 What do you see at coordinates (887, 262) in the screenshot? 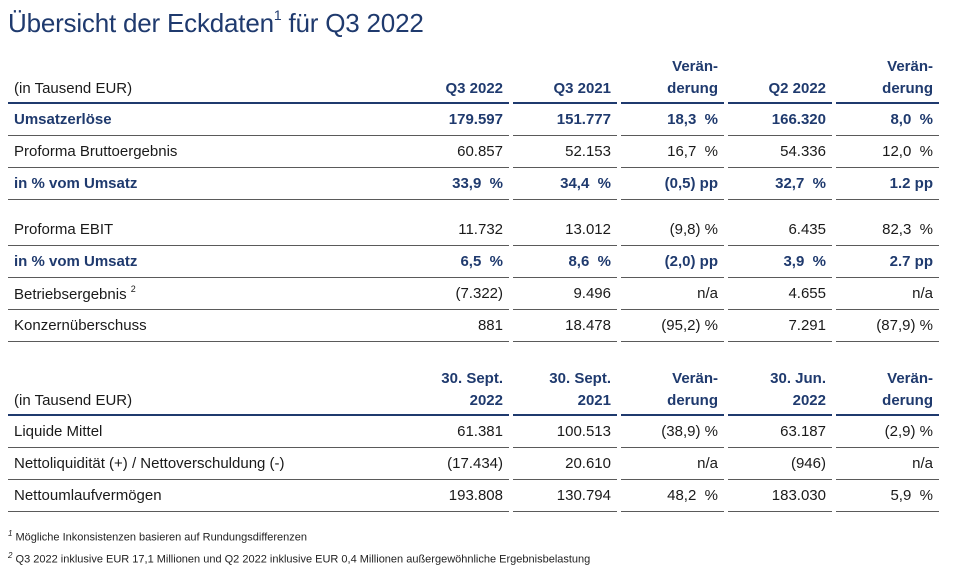
I see `value-cell: 2.7 pp` at bounding box center [887, 262].